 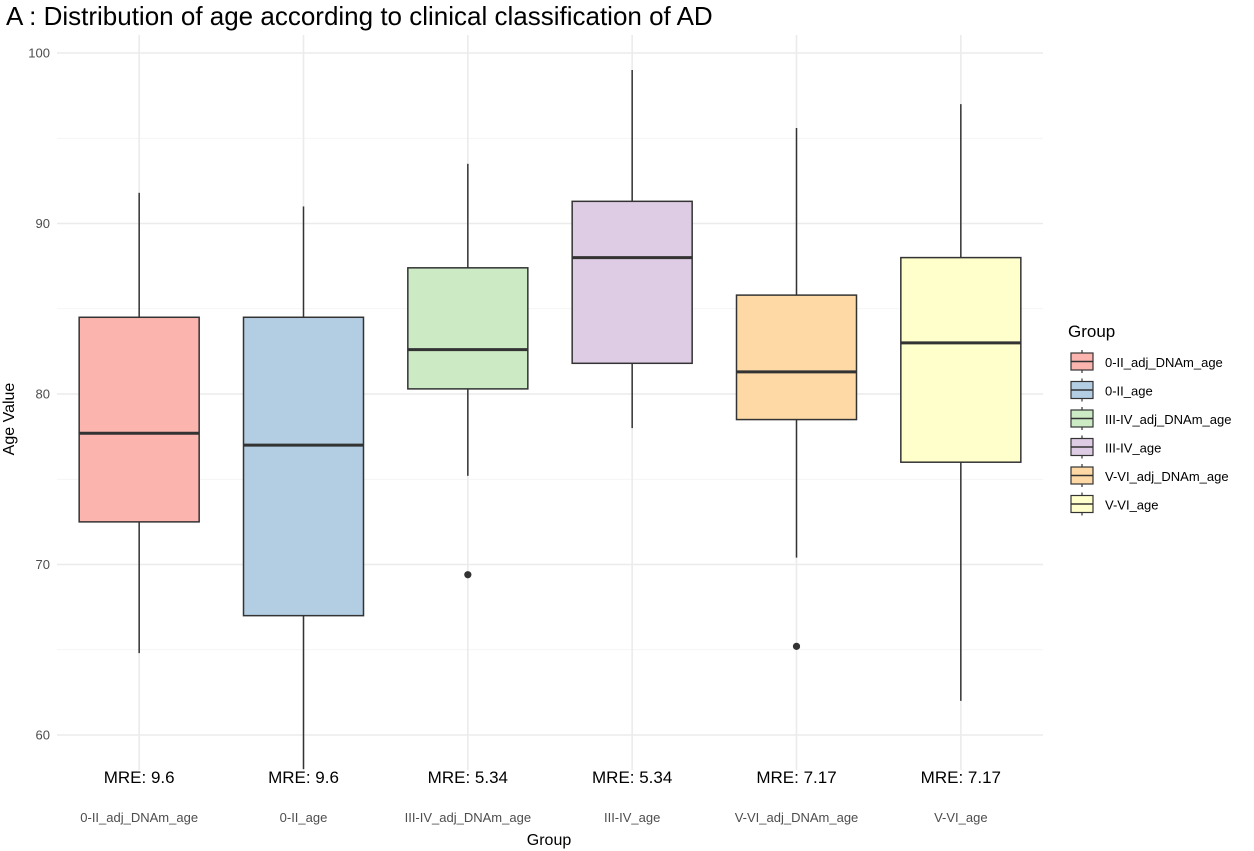 What do you see at coordinates (549, 840) in the screenshot?
I see `x-axis-title: Group` at bounding box center [549, 840].